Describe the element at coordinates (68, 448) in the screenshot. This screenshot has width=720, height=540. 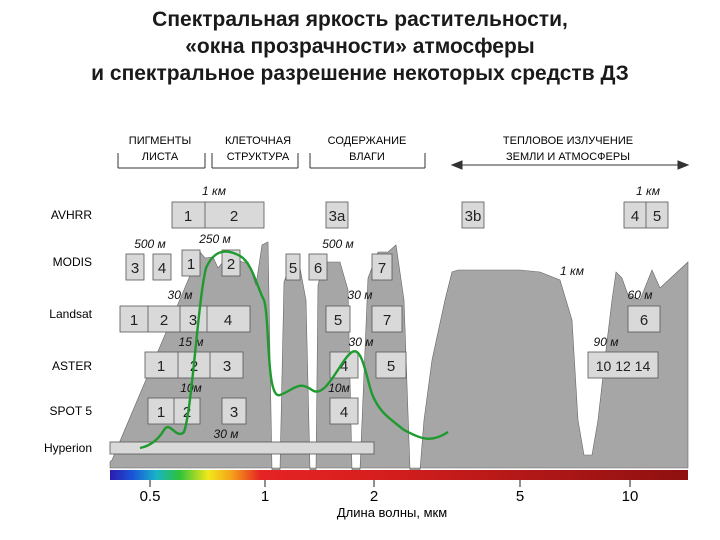
I see `sensor-hyperion: Hyperion` at that location.